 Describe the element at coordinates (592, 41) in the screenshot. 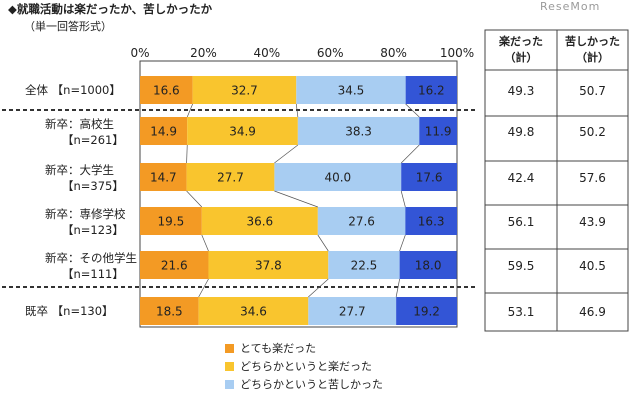

I see `summary-header: 苦しかった` at that location.